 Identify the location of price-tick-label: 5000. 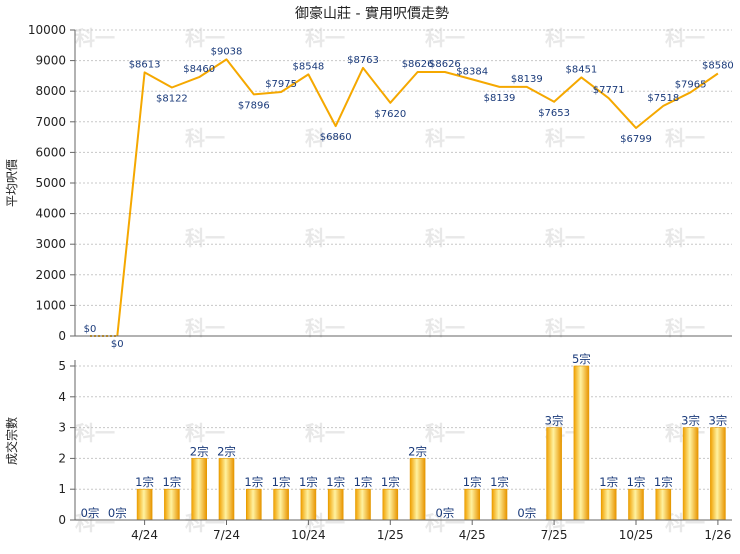
(50, 183).